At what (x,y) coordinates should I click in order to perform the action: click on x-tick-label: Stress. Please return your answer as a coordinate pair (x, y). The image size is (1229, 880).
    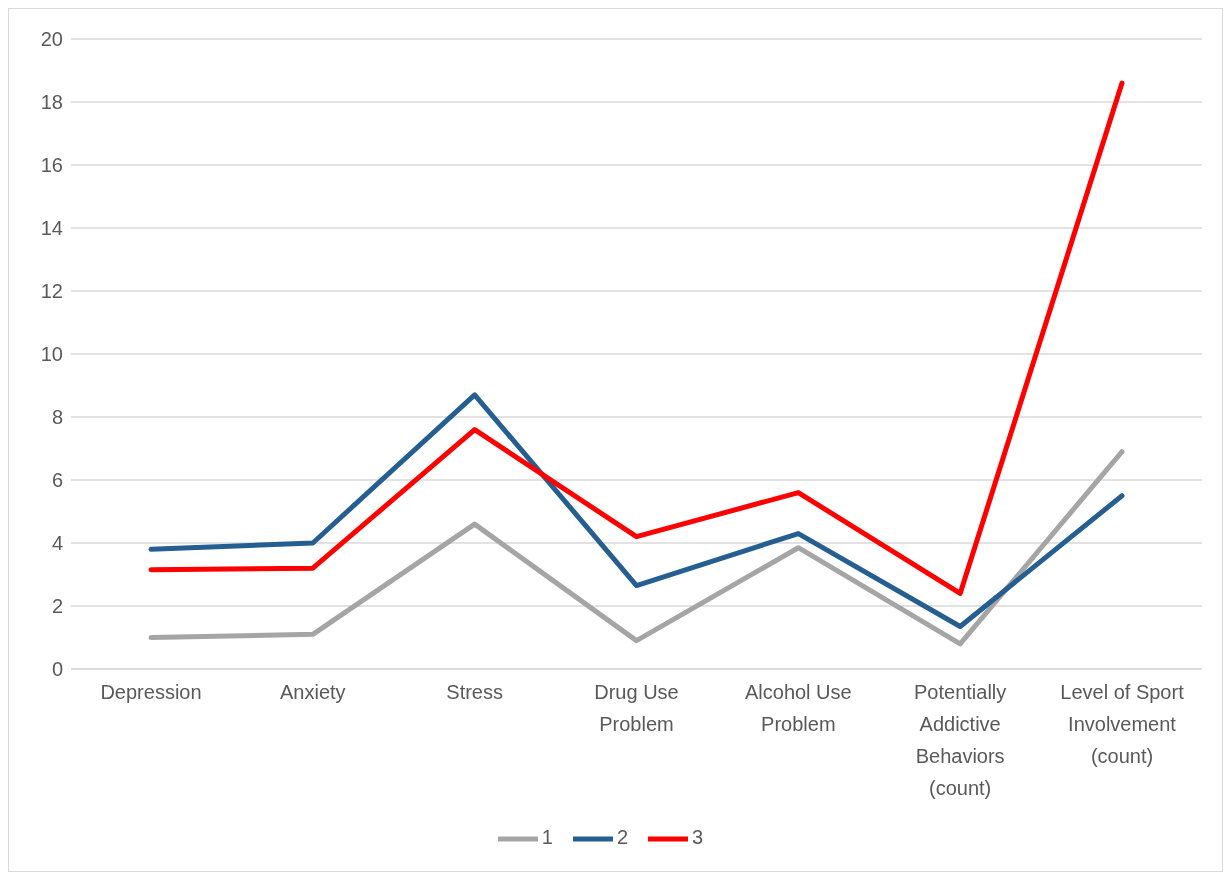
    Looking at the image, I should click on (475, 692).